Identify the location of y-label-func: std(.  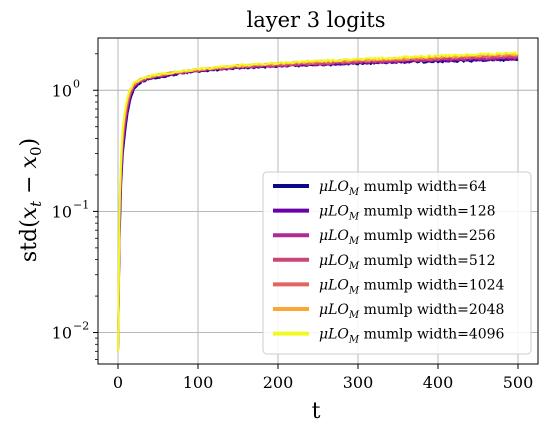
(29, 240).